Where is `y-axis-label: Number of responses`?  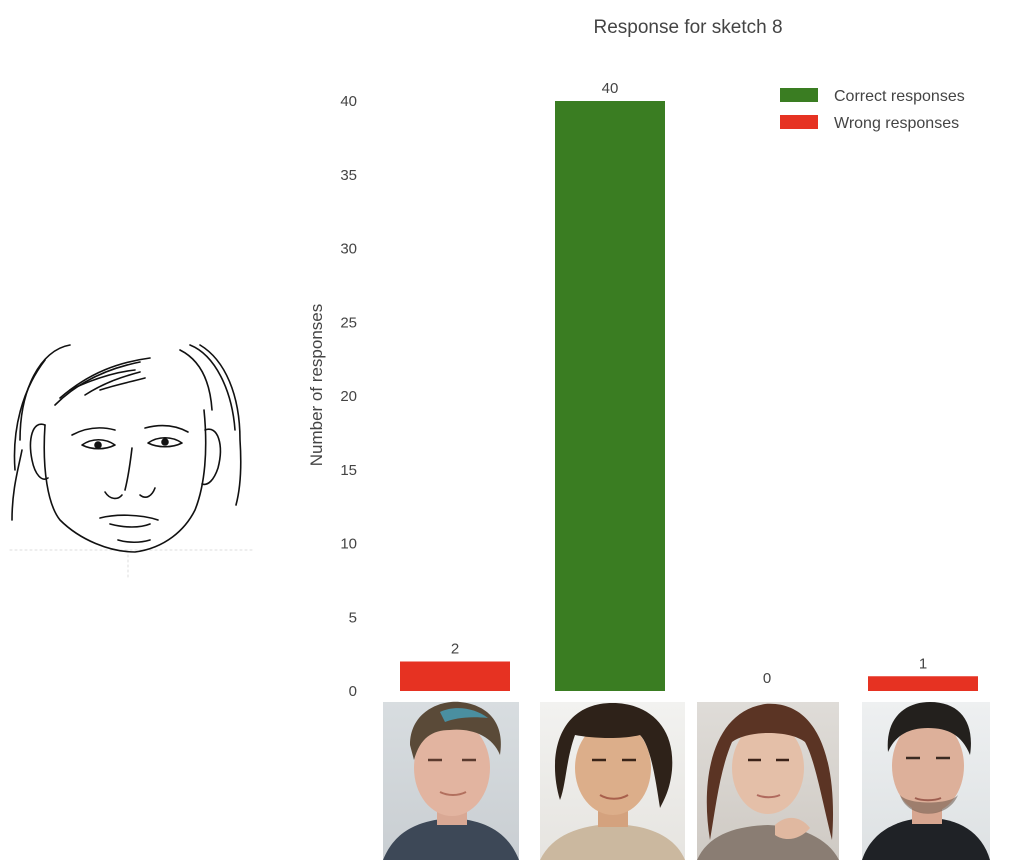
y-axis-label: Number of responses is located at coordinates (316, 385).